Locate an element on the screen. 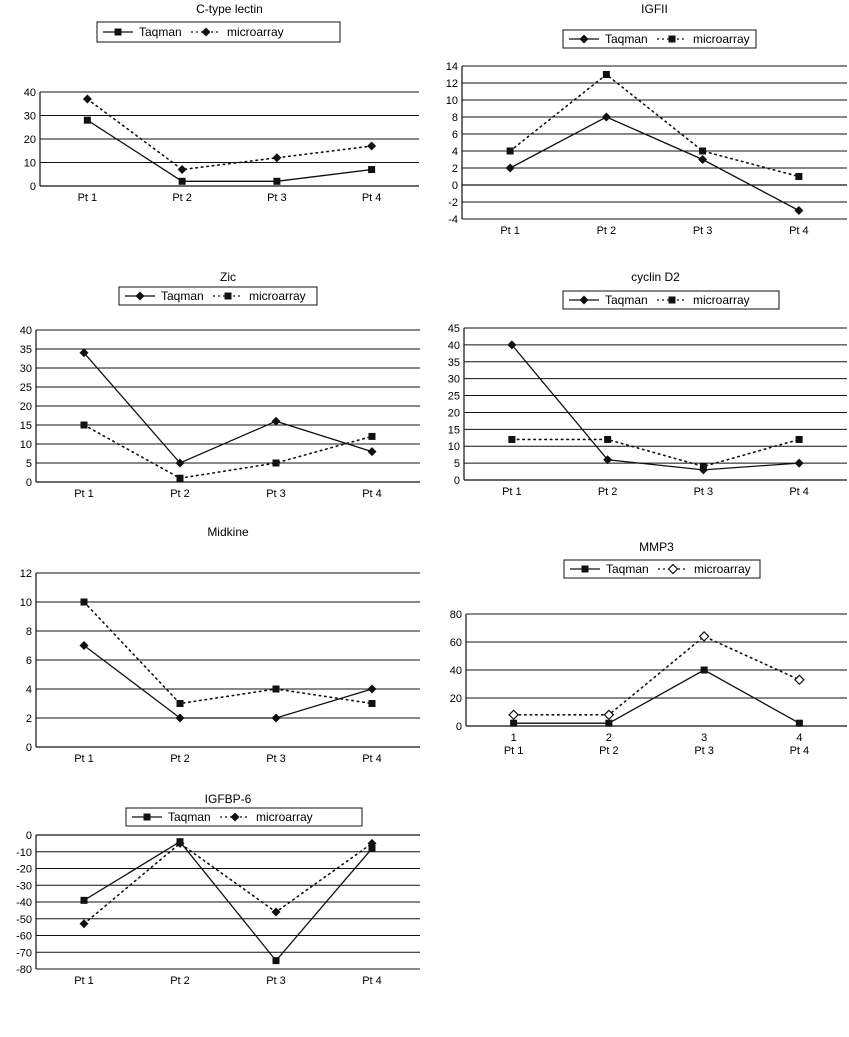 The width and height of the screenshot is (849, 1037). y-tick-label: 4 is located at coordinates (29, 690).